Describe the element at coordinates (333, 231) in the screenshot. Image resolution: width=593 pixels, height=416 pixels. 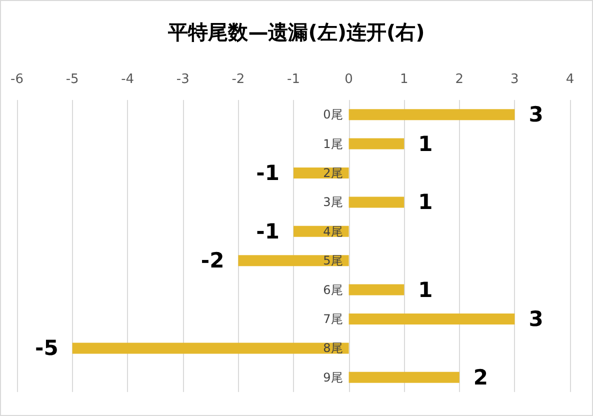
I see `y-tick-label: 4尾` at that location.